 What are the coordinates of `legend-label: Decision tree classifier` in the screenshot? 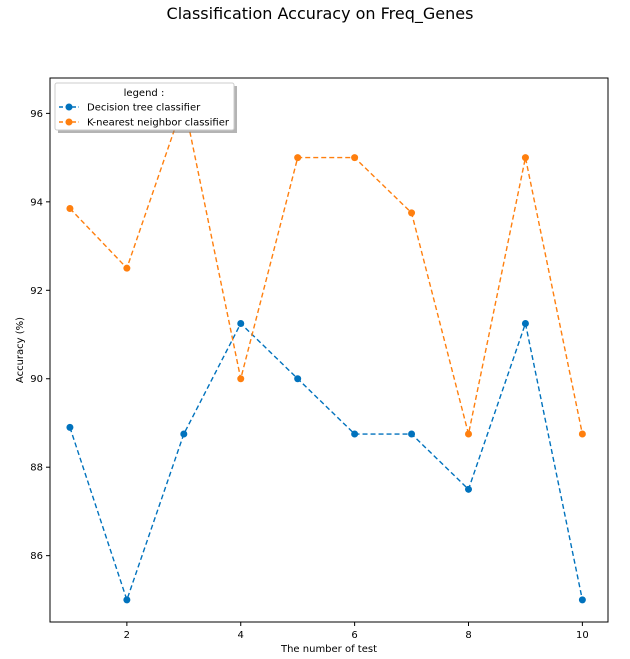 It's located at (144, 108).